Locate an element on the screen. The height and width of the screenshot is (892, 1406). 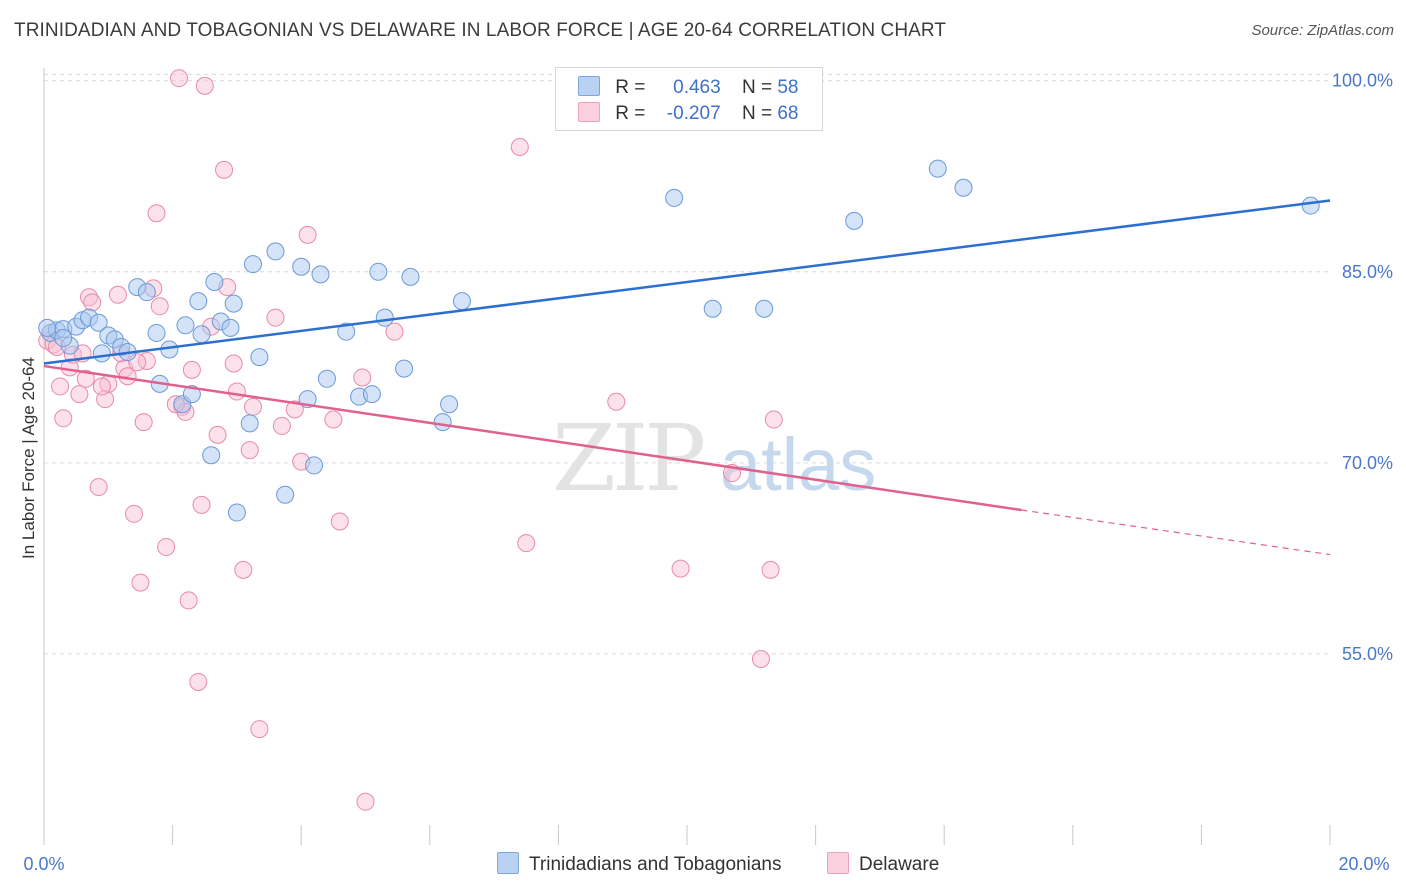
y-tick-label: 100.0% is located at coordinates (1362, 81).